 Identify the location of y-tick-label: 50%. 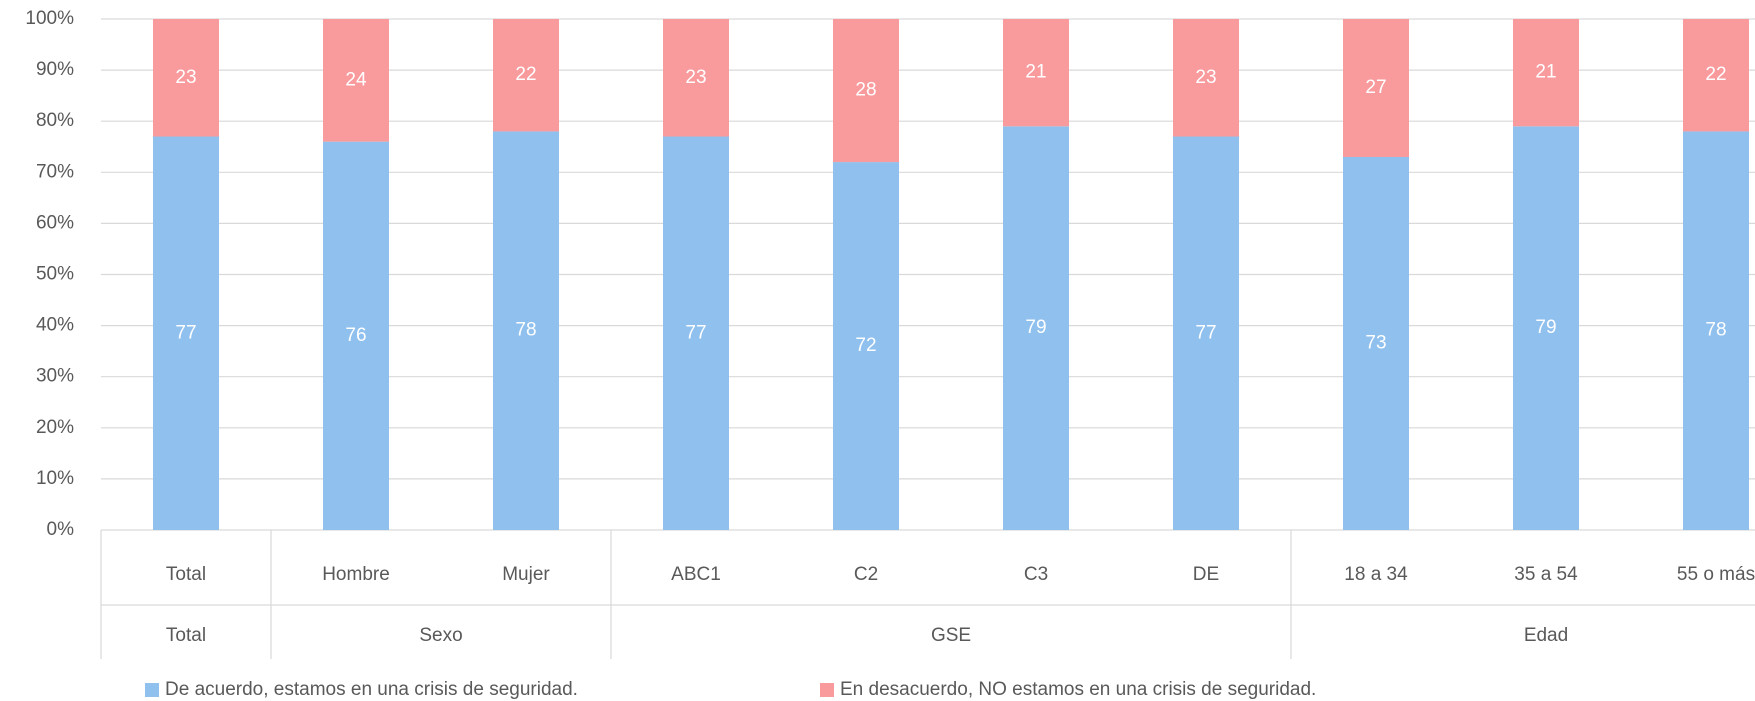
(55, 274).